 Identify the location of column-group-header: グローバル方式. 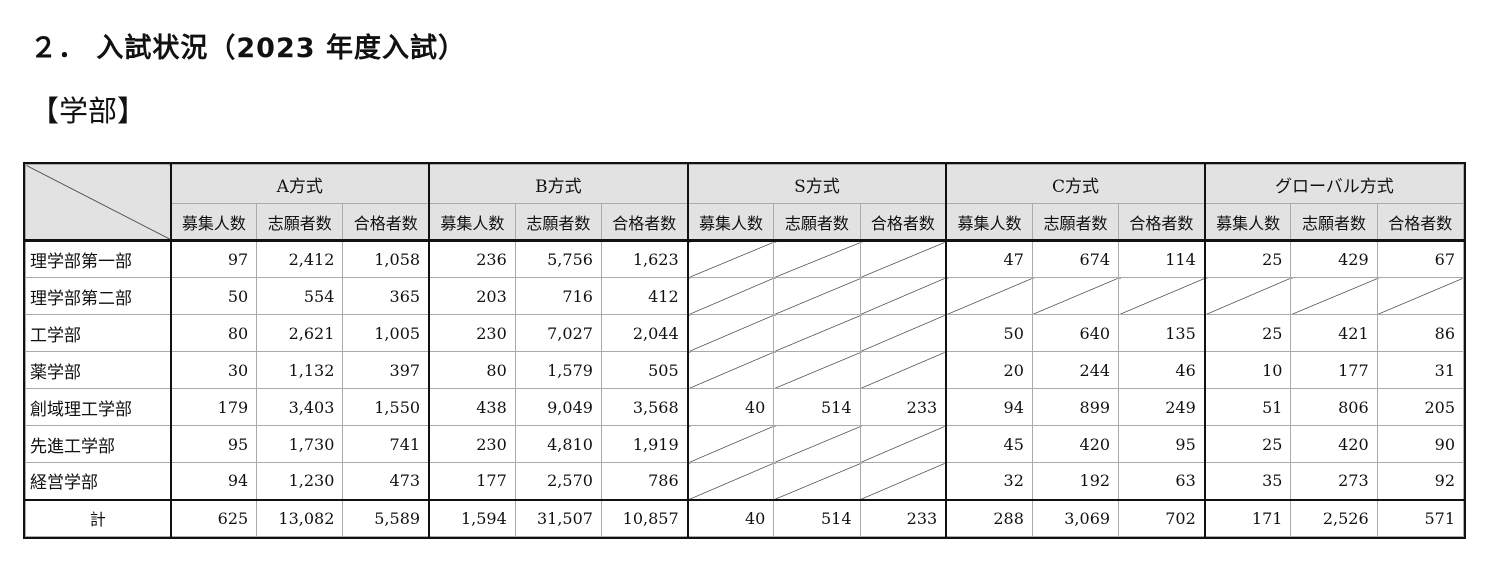
(1333, 184).